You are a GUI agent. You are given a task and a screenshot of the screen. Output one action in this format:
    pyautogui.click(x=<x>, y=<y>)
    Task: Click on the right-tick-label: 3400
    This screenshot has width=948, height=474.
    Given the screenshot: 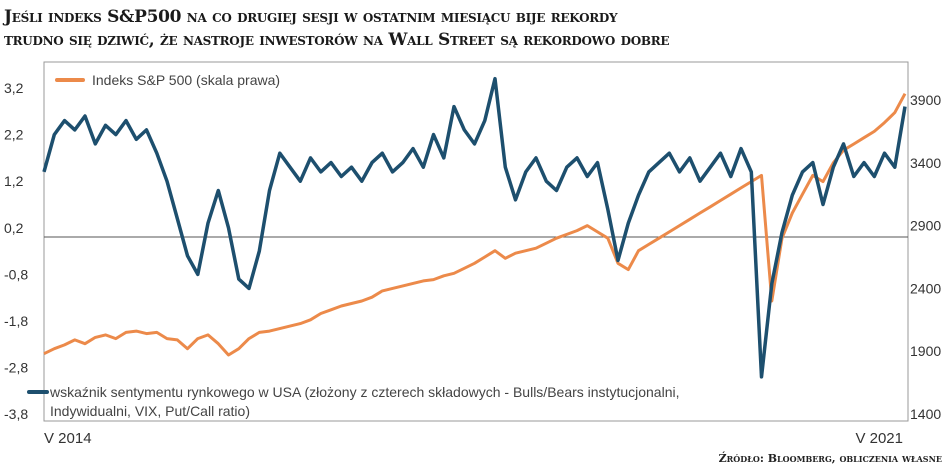 What is the action you would take?
    pyautogui.click(x=925, y=163)
    